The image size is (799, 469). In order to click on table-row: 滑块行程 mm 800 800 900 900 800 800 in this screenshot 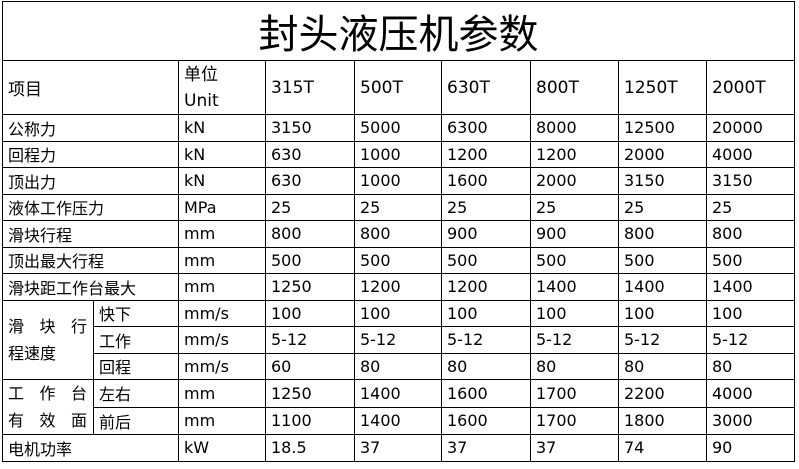, I will do `click(399, 234)`.